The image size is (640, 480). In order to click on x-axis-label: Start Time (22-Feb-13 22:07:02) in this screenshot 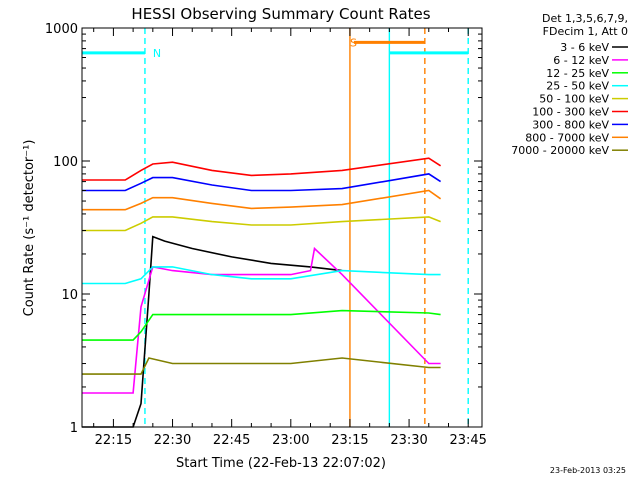, I will do `click(281, 463)`.